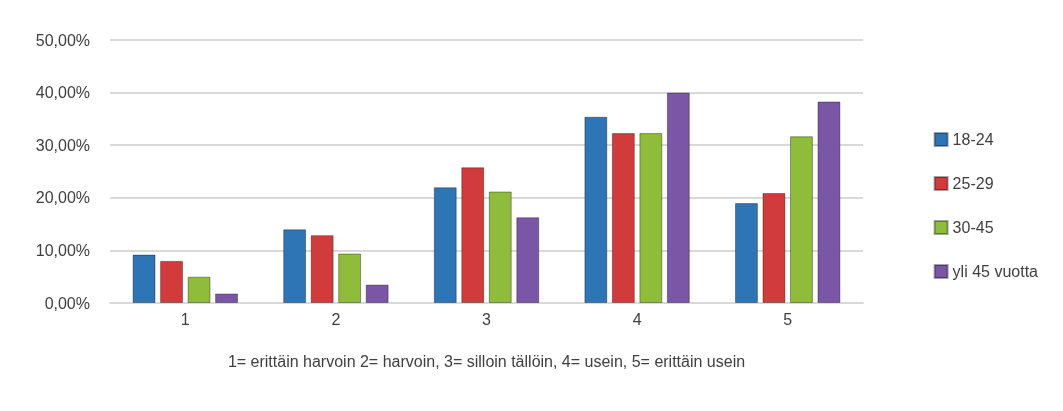  What do you see at coordinates (336, 319) in the screenshot?
I see `x-tick-label: 2` at bounding box center [336, 319].